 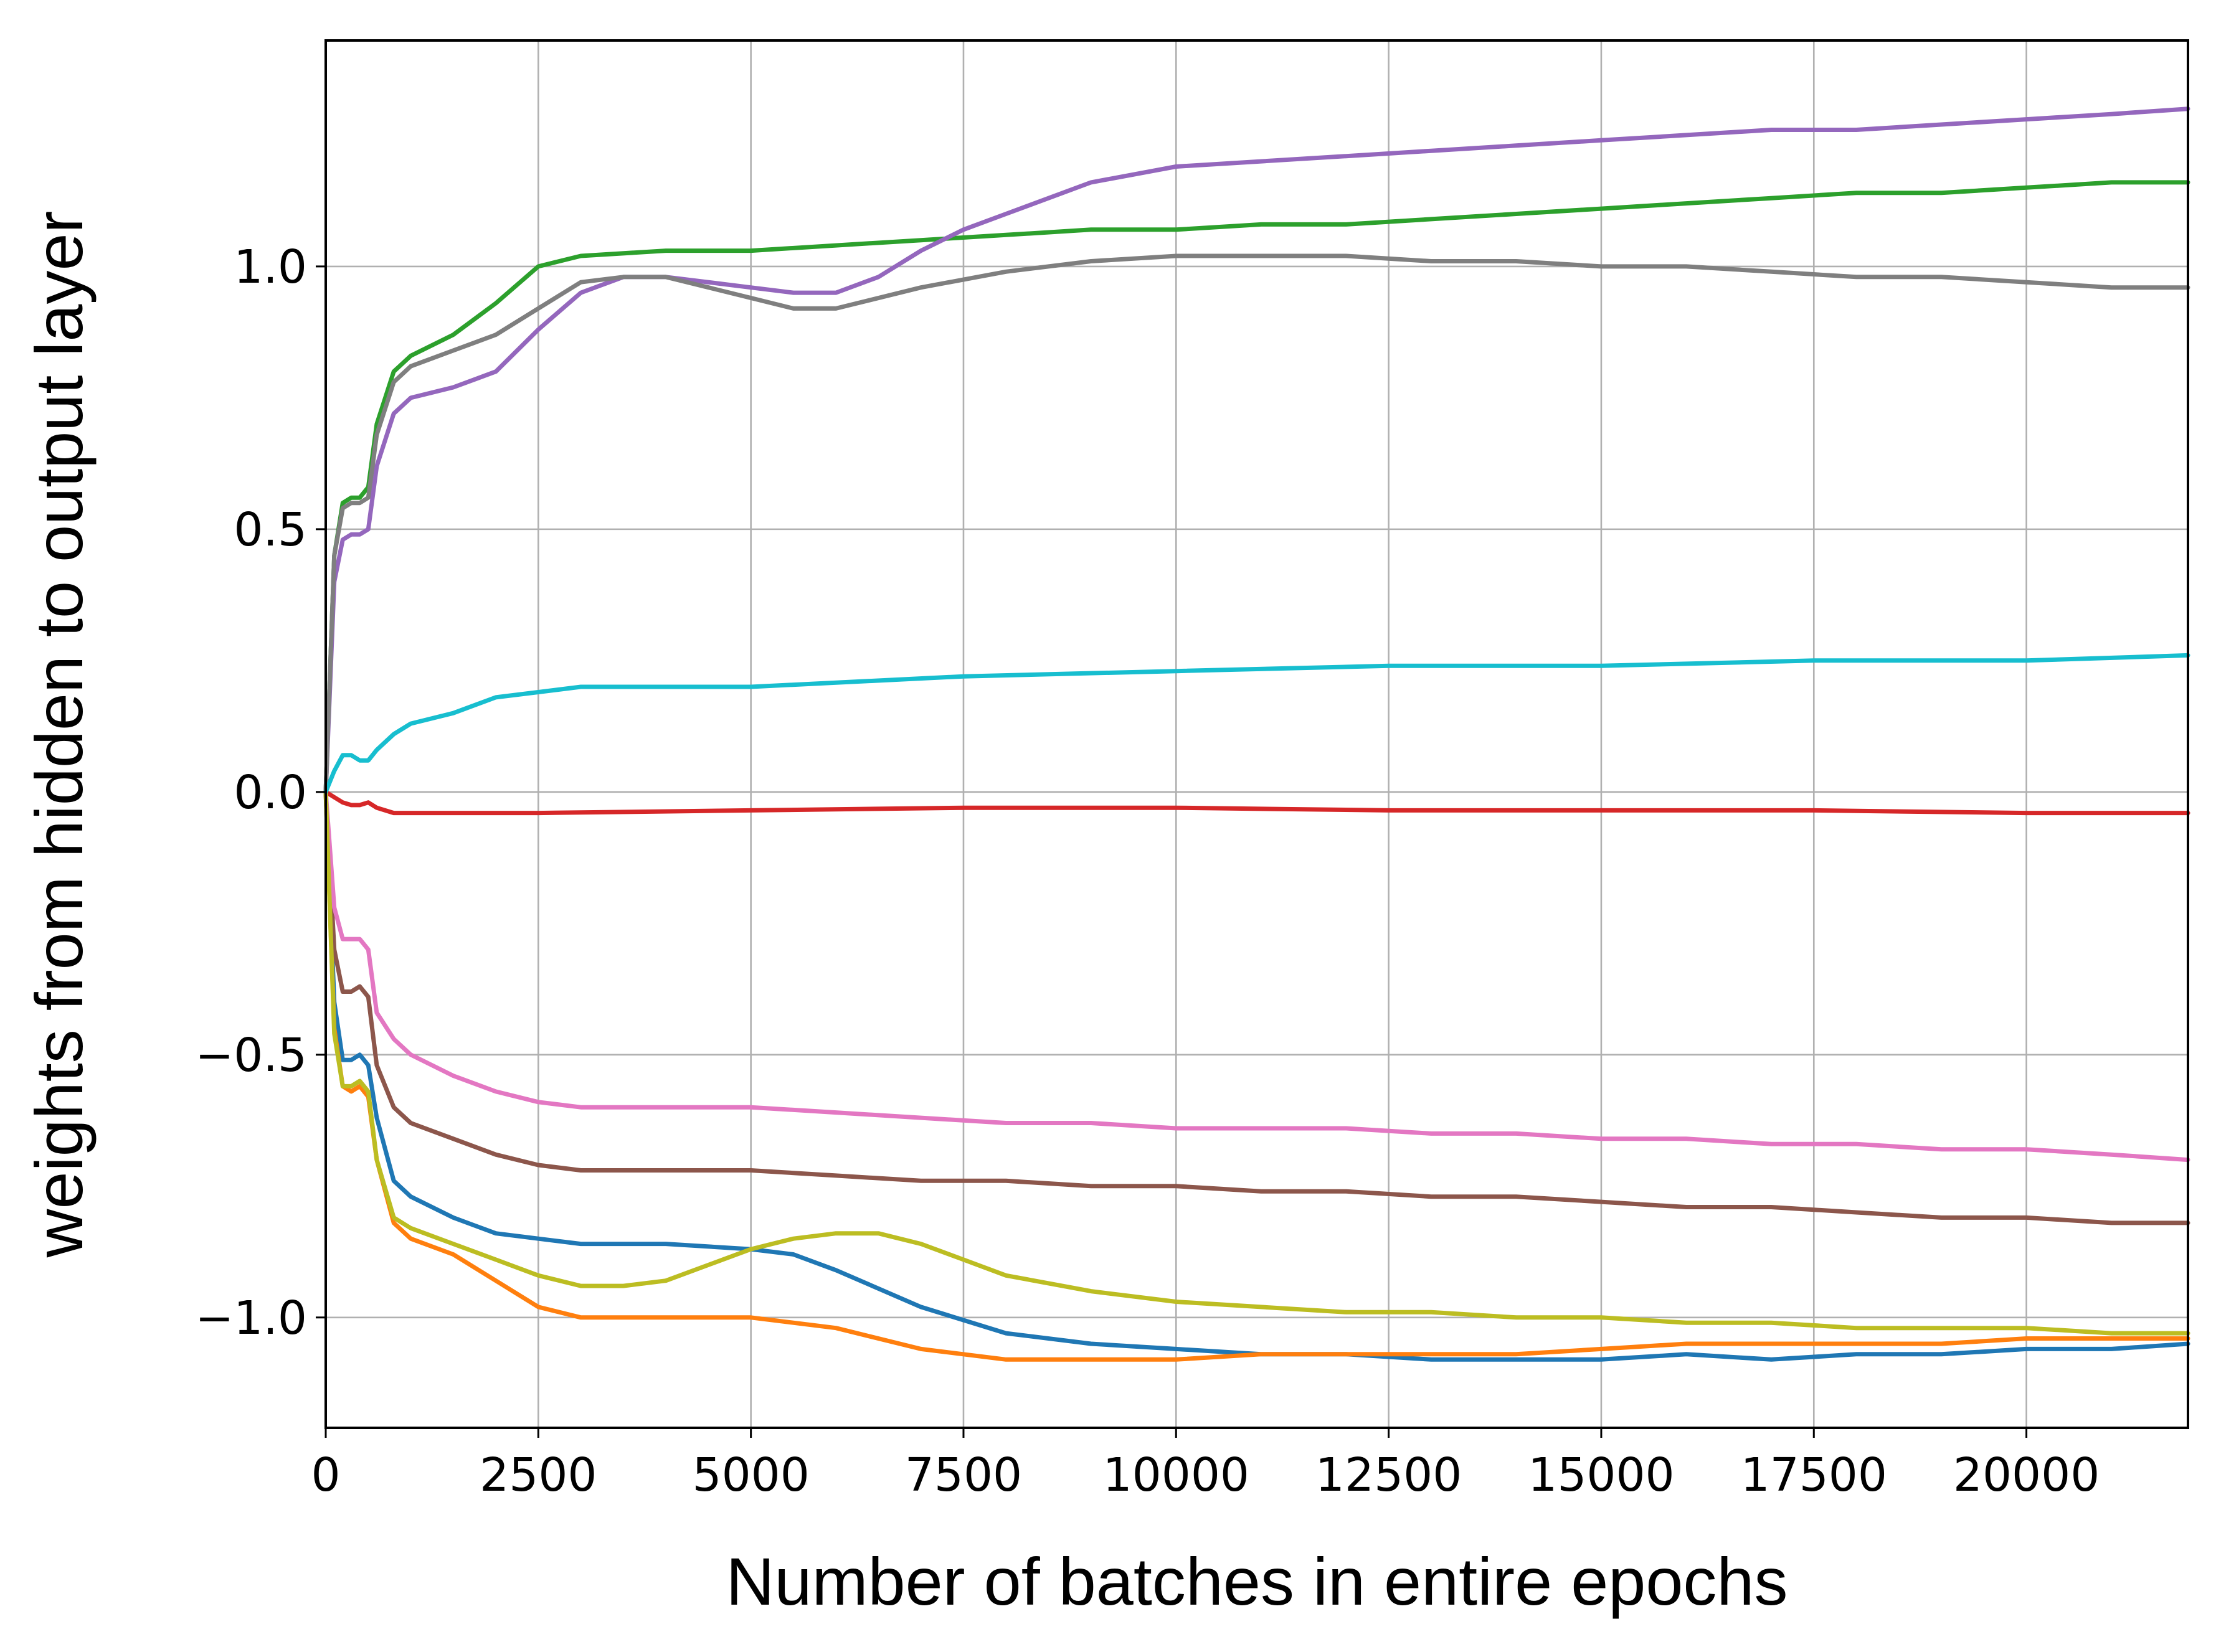 What do you see at coordinates (963, 1475) in the screenshot?
I see `x-tick-label: 7500` at bounding box center [963, 1475].